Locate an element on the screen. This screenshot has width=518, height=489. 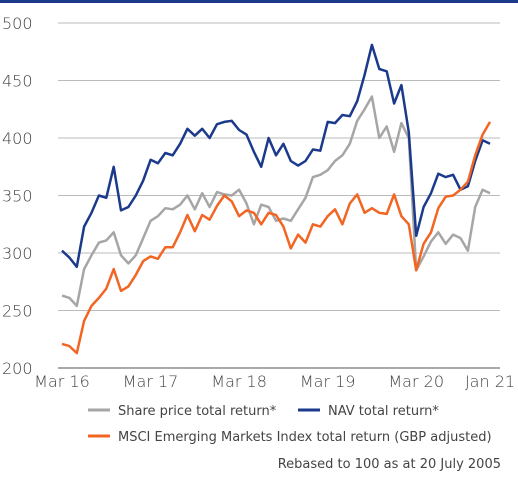
x-tick-label: Mar 20 is located at coordinates (416, 381).